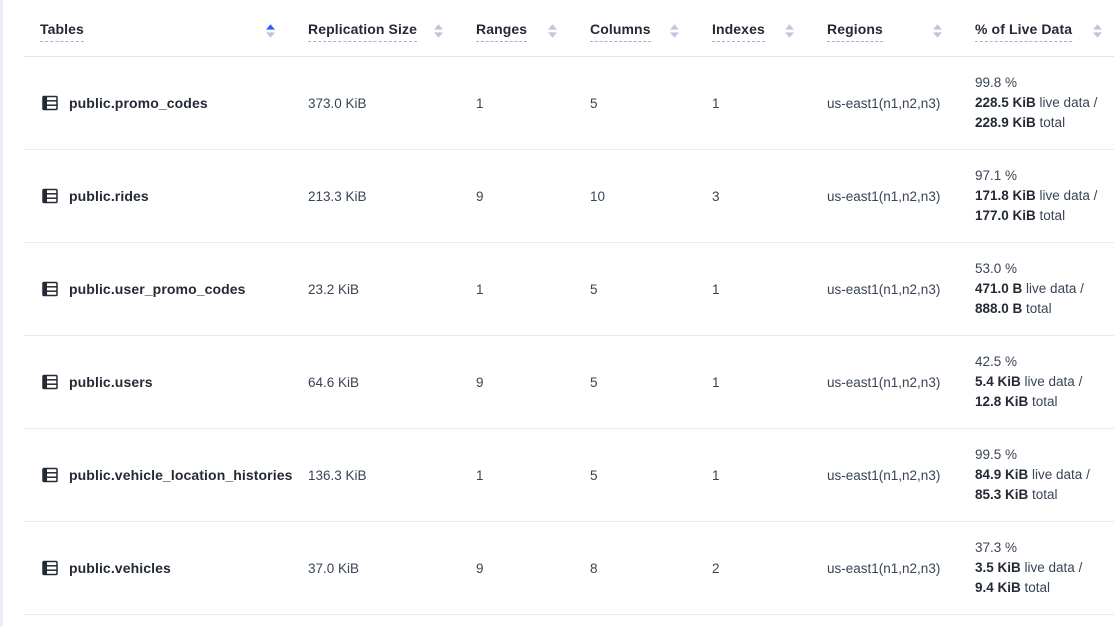 The height and width of the screenshot is (626, 1114). Describe the element at coordinates (1013, 587) in the screenshot. I see `live-data-total: 9.4 KiB total` at that location.